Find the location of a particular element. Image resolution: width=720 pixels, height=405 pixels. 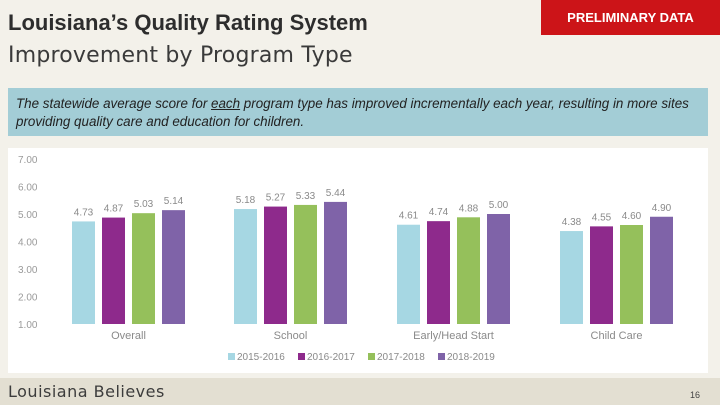

bar-value-label: 5.03 is located at coordinates (144, 204).